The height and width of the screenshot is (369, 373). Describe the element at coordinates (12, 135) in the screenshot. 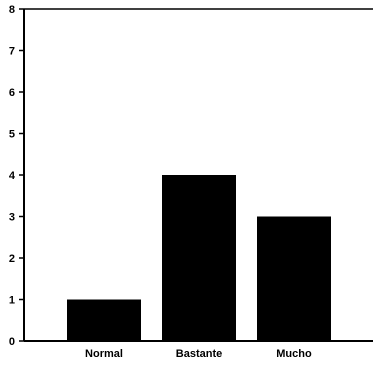

I see `y-tick-label: 5` at that location.